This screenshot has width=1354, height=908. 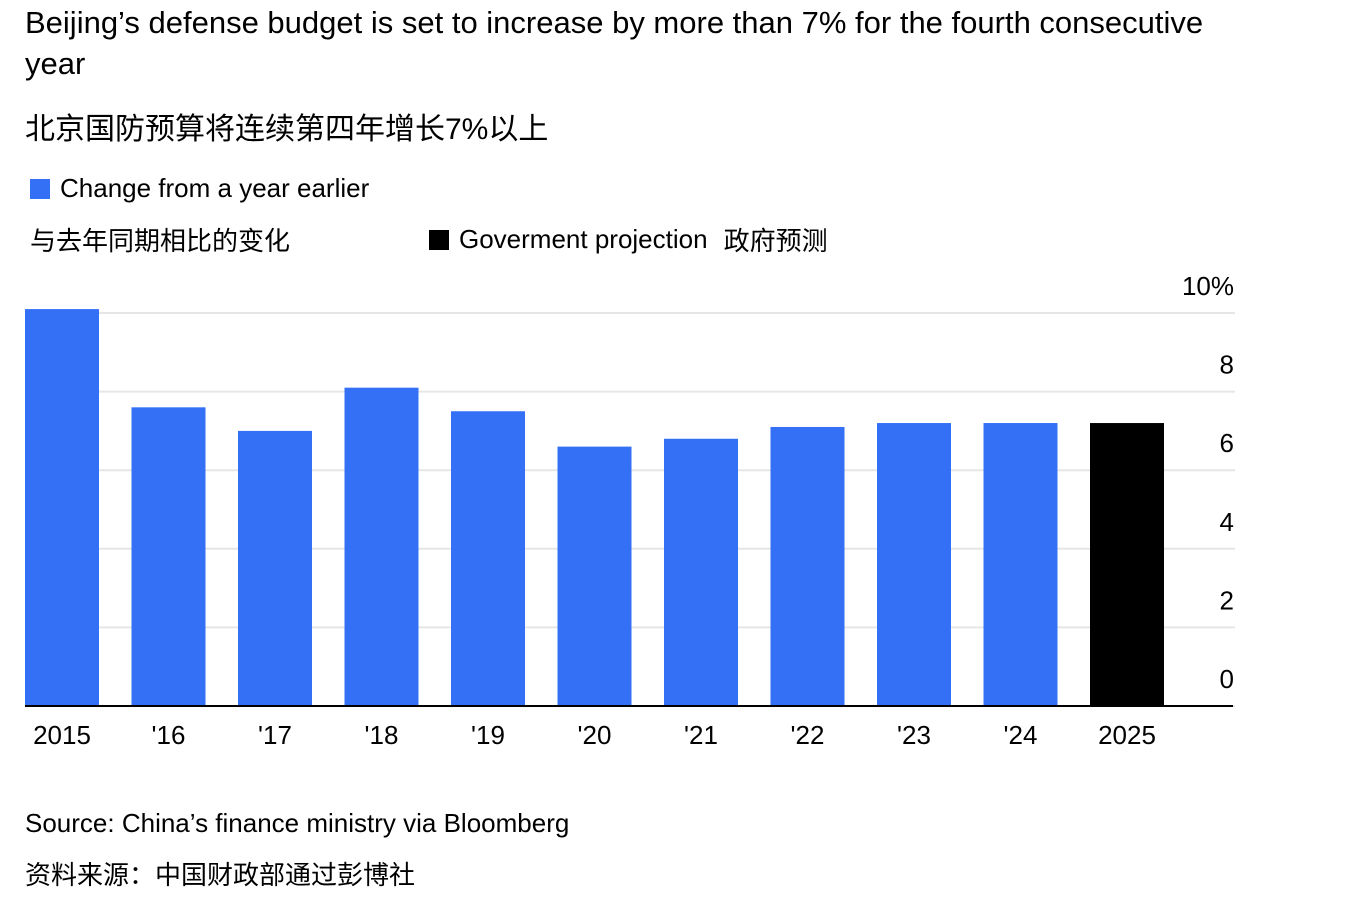 I want to click on legend-label: 政府预测, so click(x=775, y=241).